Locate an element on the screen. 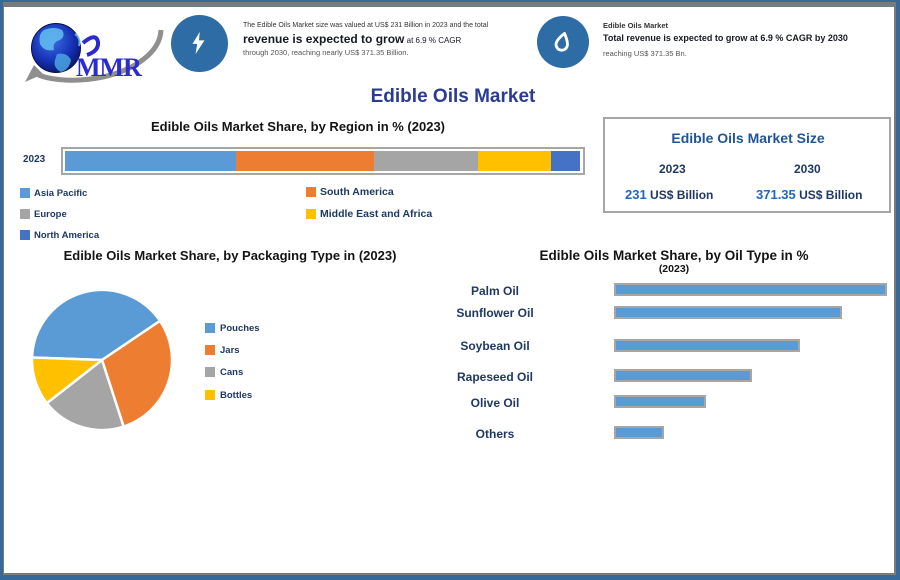 This screenshot has width=900, height=580. svg-text: MMR is located at coordinates (109, 67).